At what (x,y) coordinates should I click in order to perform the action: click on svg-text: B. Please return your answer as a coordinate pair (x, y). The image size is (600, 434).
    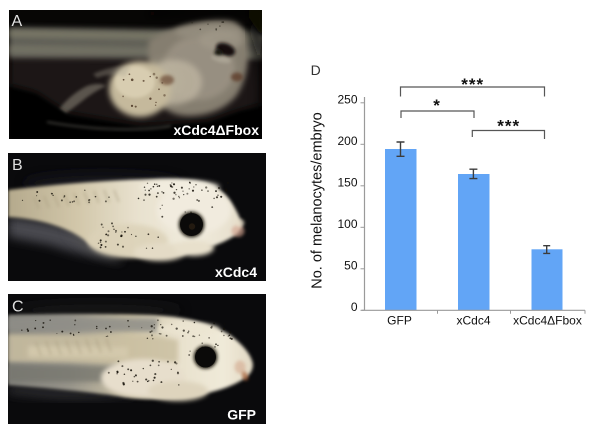
    Looking at the image, I should click on (17, 165).